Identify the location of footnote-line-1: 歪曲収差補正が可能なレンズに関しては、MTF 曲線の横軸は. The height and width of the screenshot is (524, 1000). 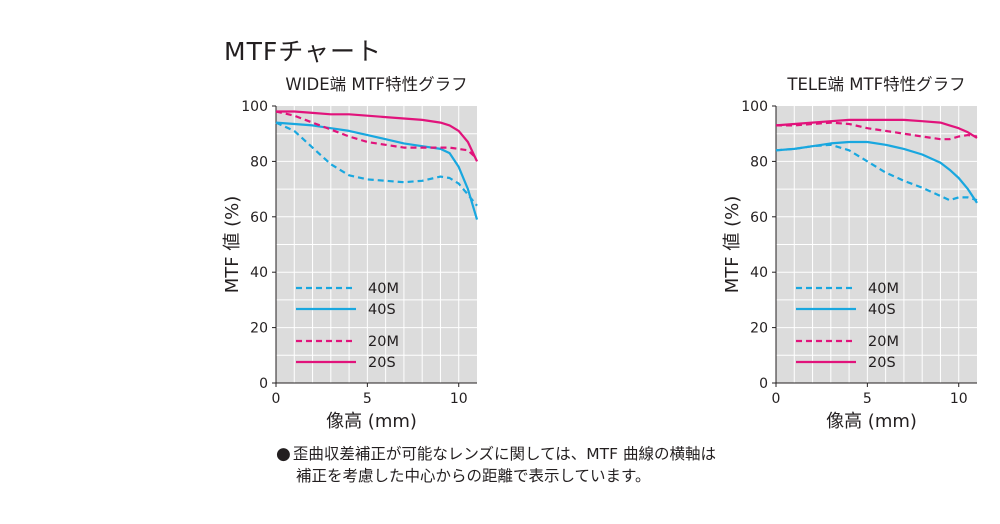
(504, 454).